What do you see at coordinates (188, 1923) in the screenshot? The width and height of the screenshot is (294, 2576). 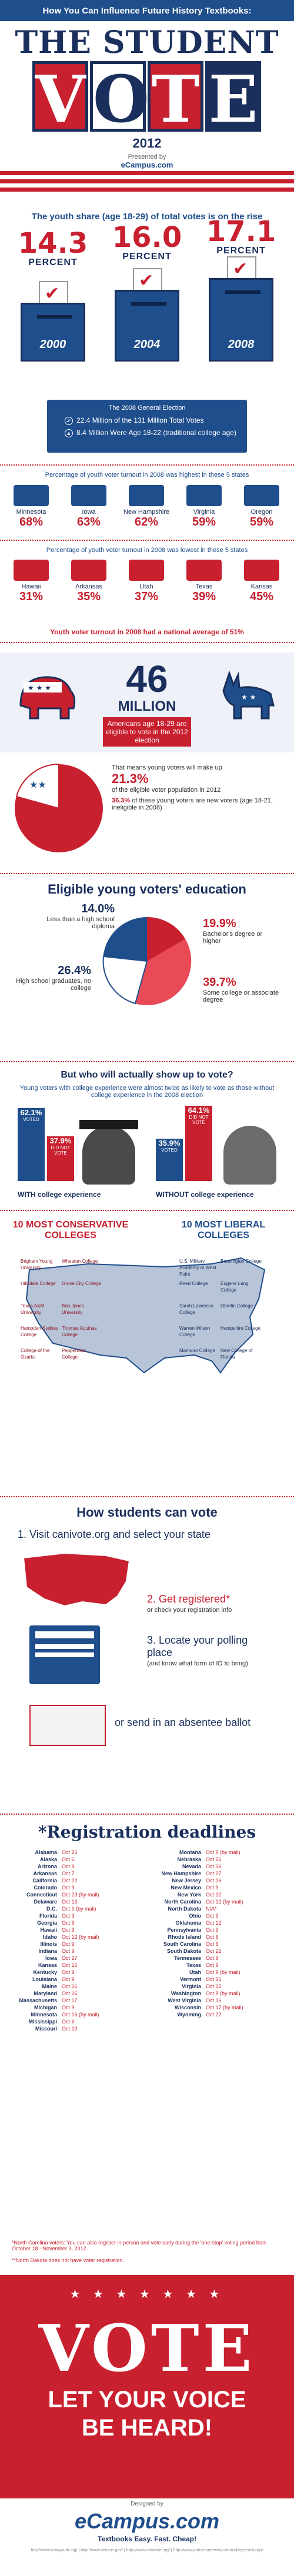 I see `state-label: Oklahoma` at bounding box center [188, 1923].